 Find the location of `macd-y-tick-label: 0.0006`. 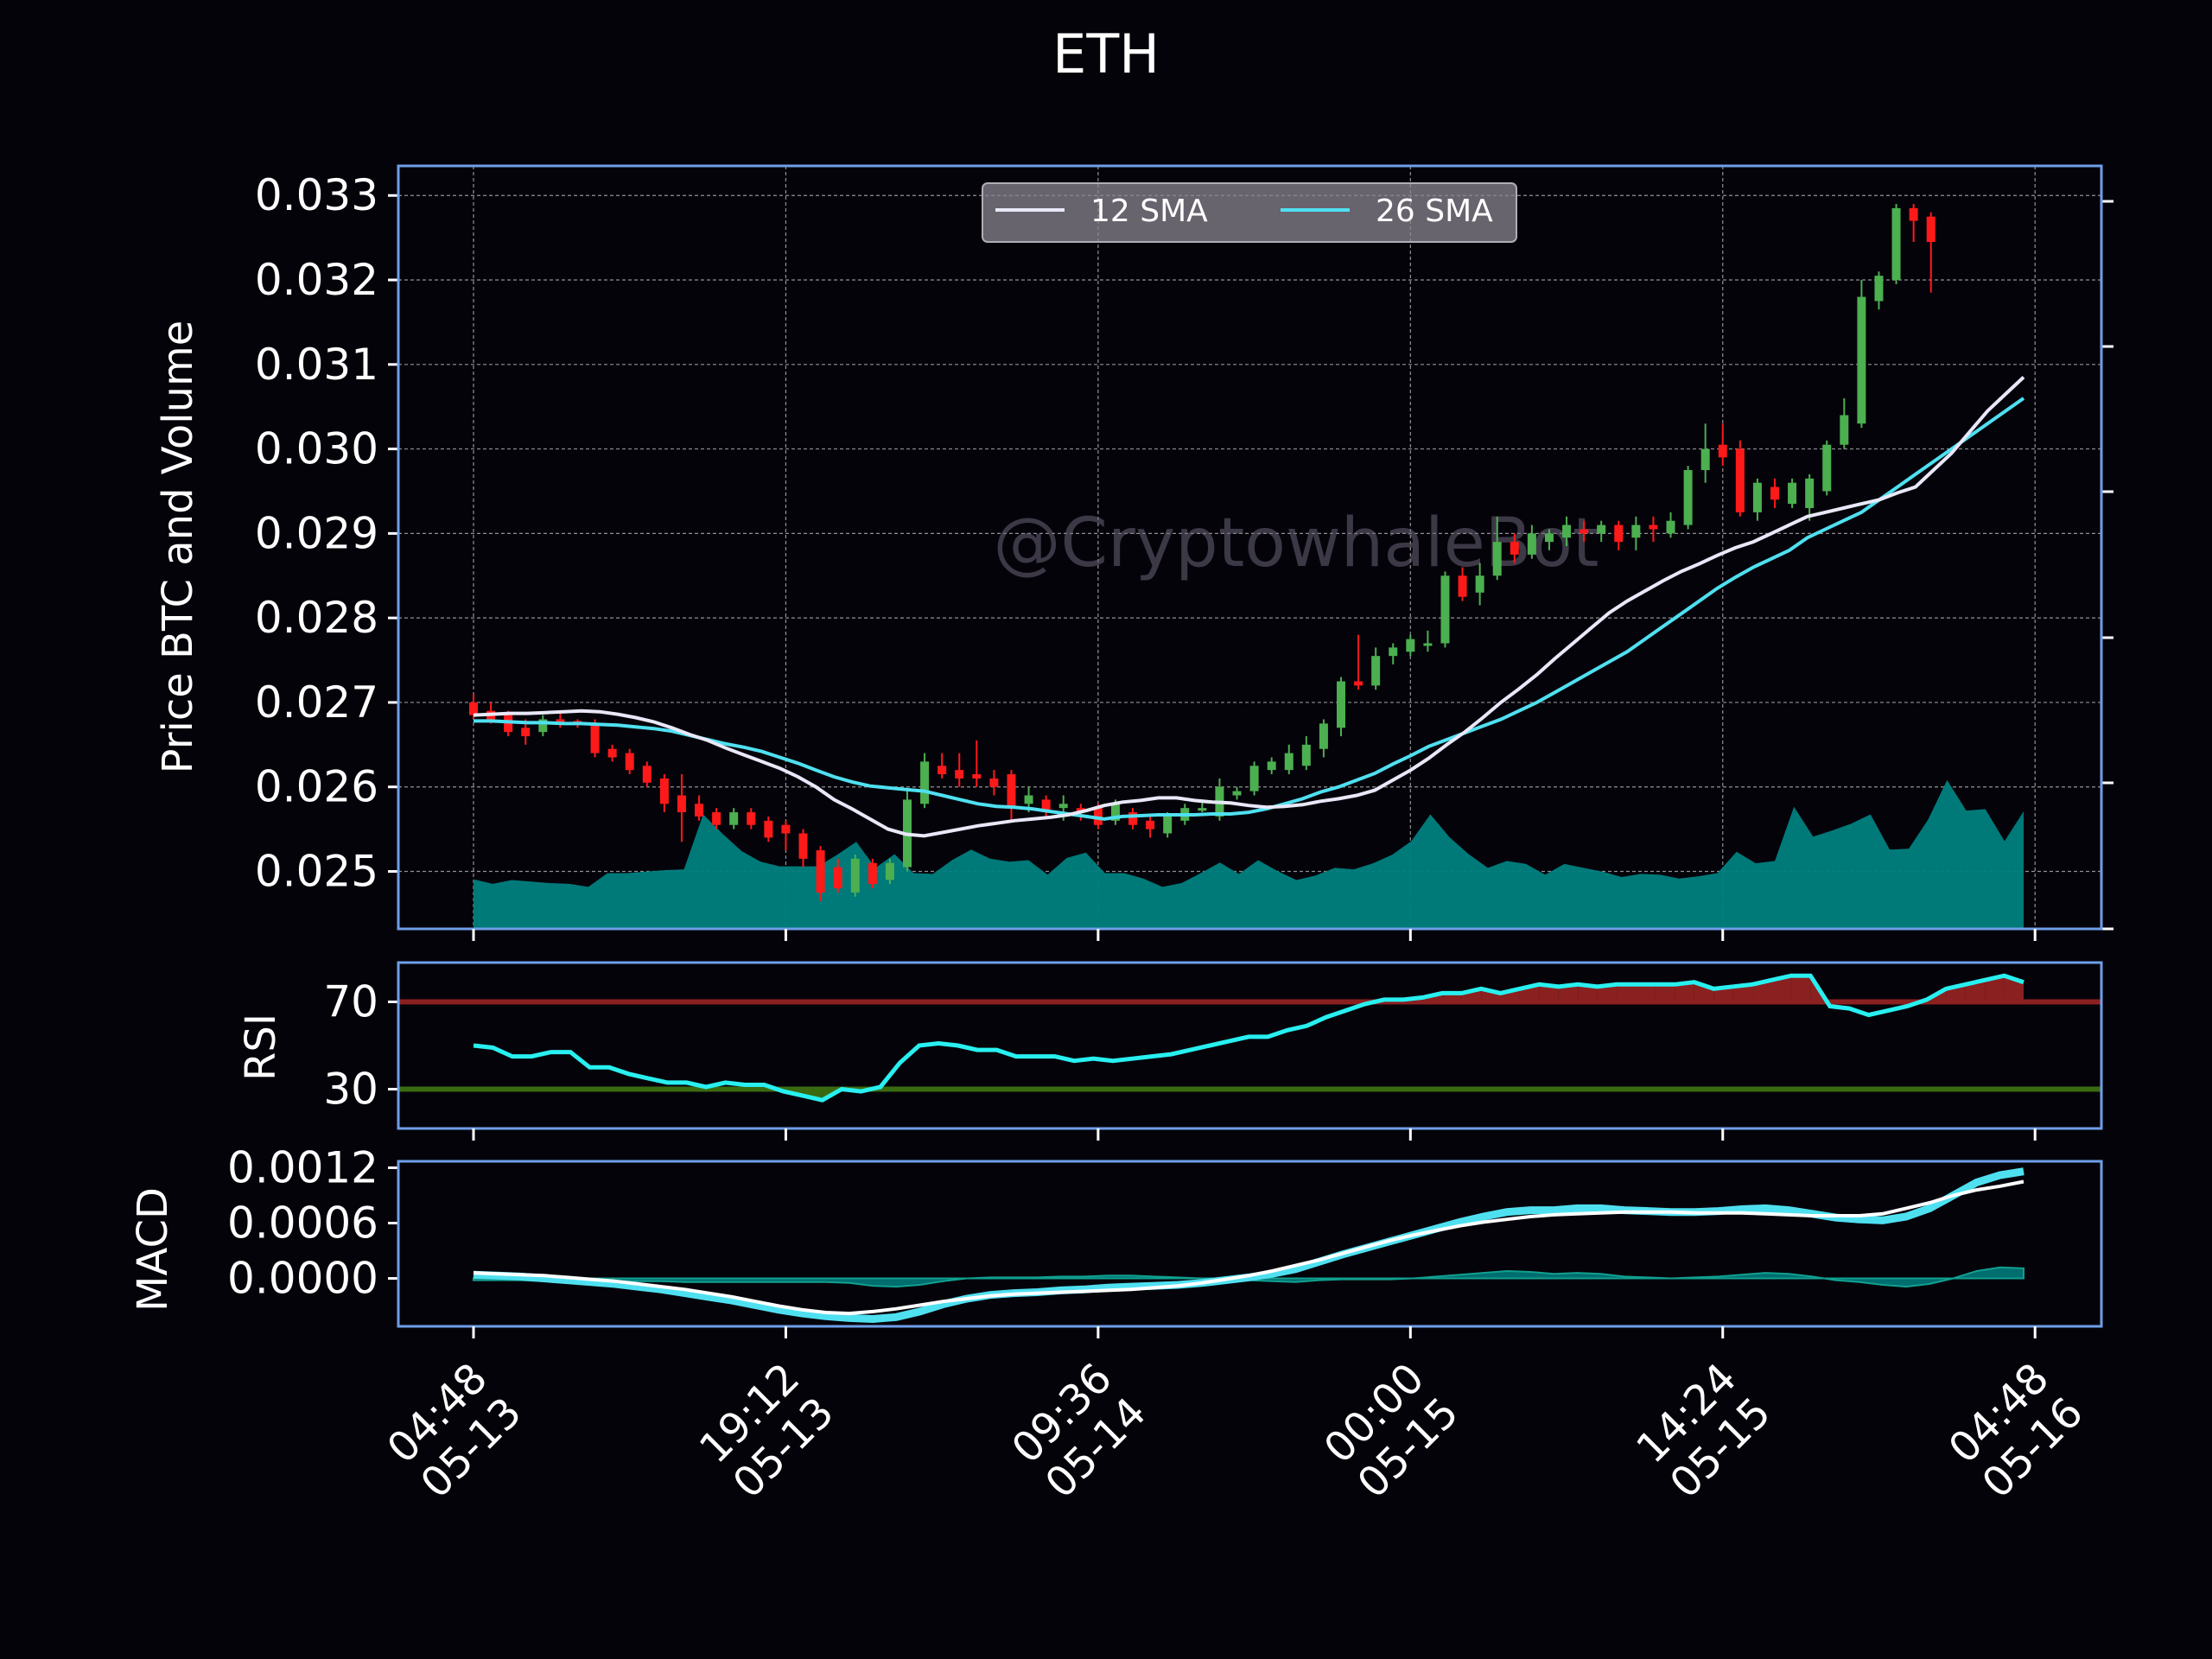

macd-y-tick-label: 0.0006 is located at coordinates (302, 1223).